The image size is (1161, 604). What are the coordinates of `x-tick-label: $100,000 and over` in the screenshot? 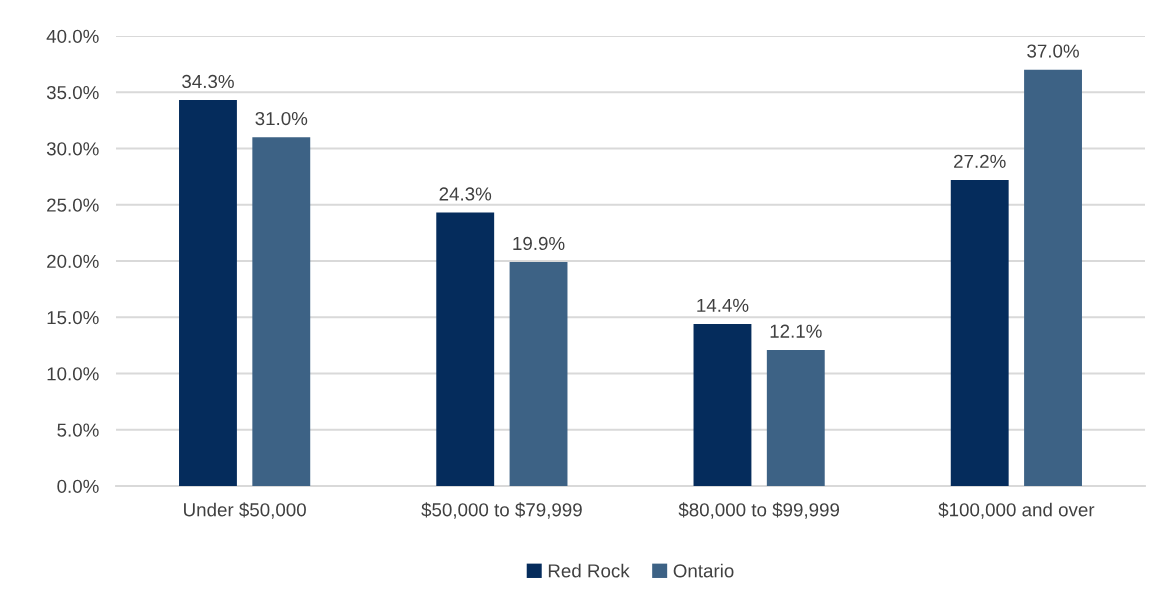 It's located at (1016, 510).